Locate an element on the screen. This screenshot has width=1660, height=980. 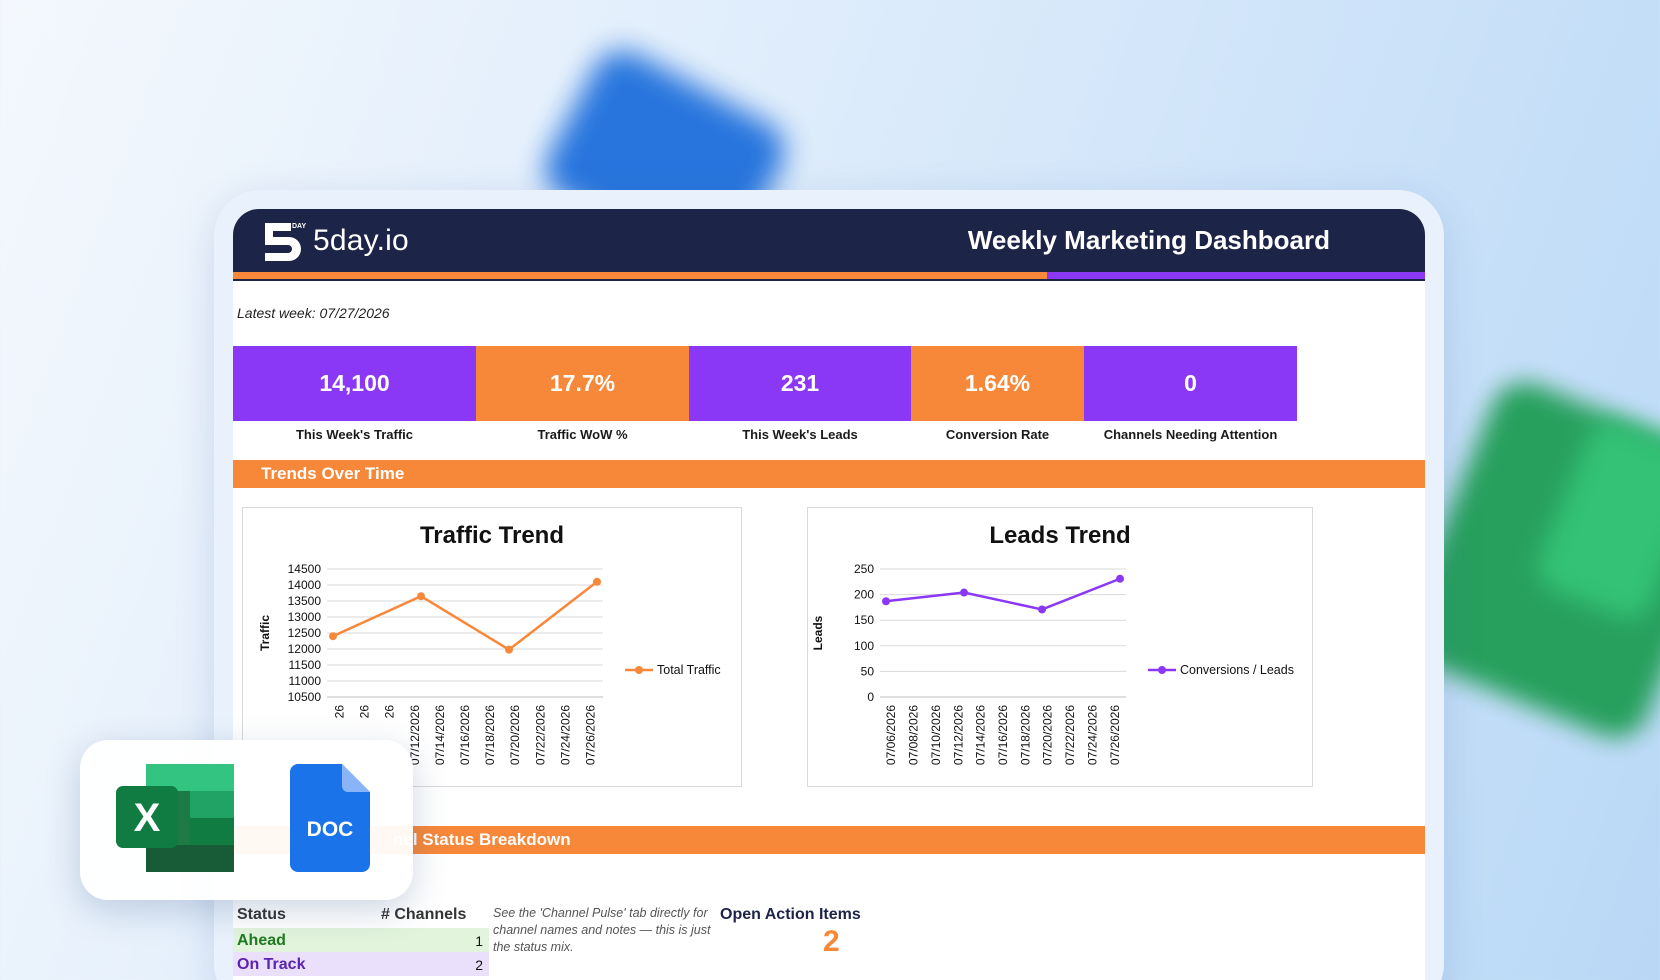
y-tick-label: 10500 is located at coordinates (305, 697).